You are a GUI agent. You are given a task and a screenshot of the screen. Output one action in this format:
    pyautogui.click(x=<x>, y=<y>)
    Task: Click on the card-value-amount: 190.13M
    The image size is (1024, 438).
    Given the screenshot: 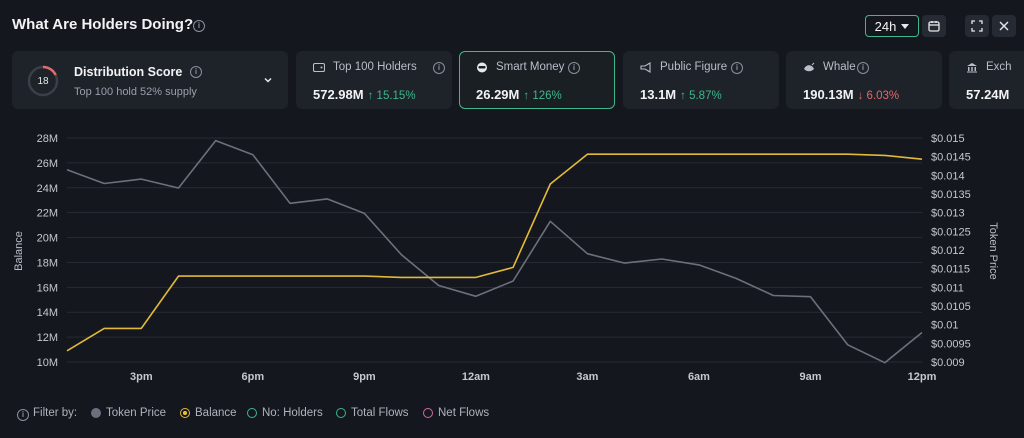 What is the action you would take?
    pyautogui.click(x=828, y=94)
    